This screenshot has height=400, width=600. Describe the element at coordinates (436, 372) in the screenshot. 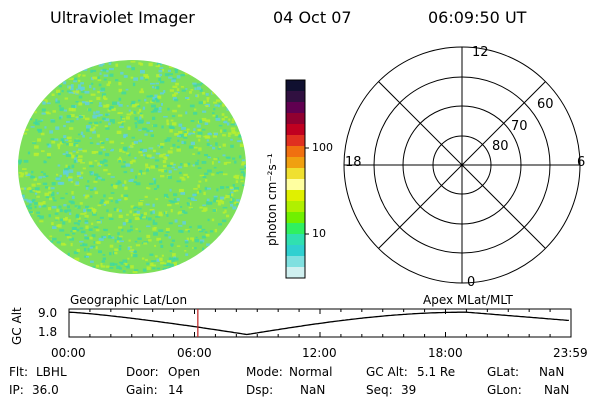

I see `gcalt-value: 5.1 Re` at that location.